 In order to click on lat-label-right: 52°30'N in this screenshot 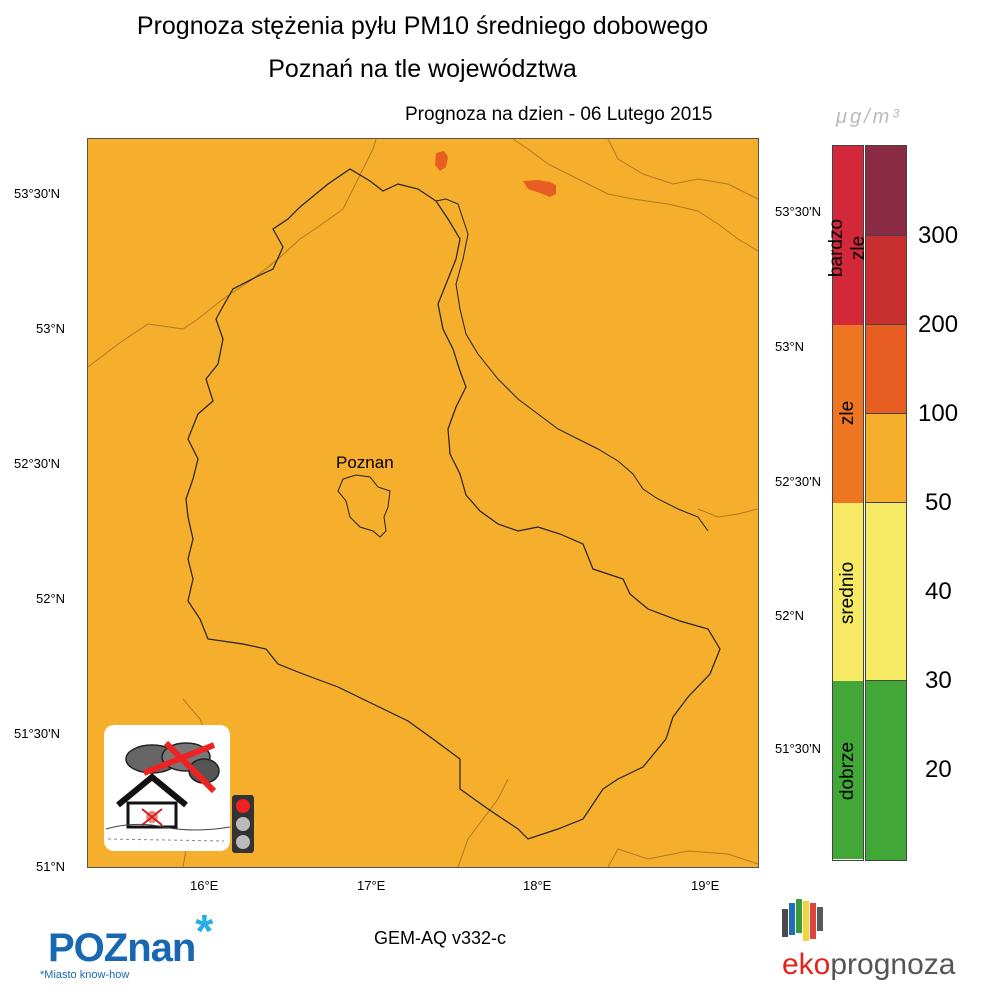, I will do `click(798, 481)`.